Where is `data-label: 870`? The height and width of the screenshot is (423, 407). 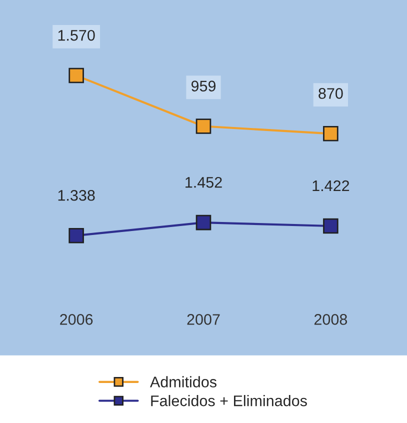 data-label: 870 is located at coordinates (330, 93).